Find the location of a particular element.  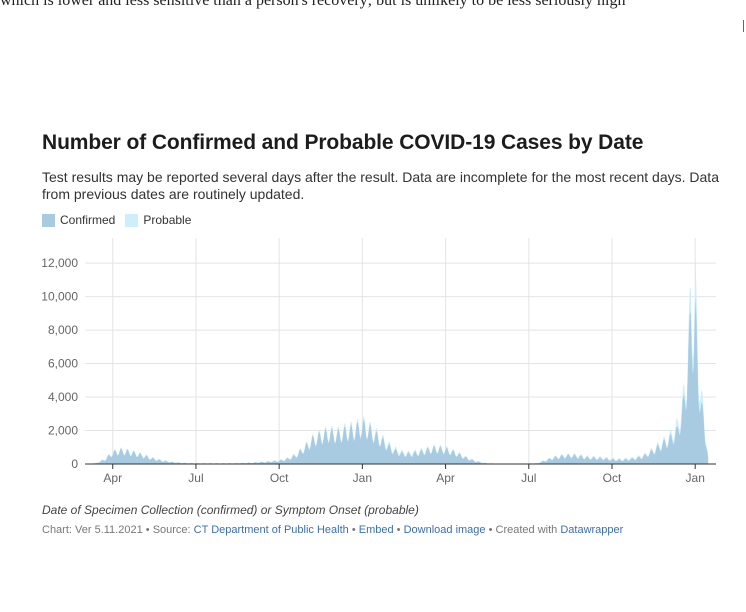

created-prefix: Created with is located at coordinates (526, 530).